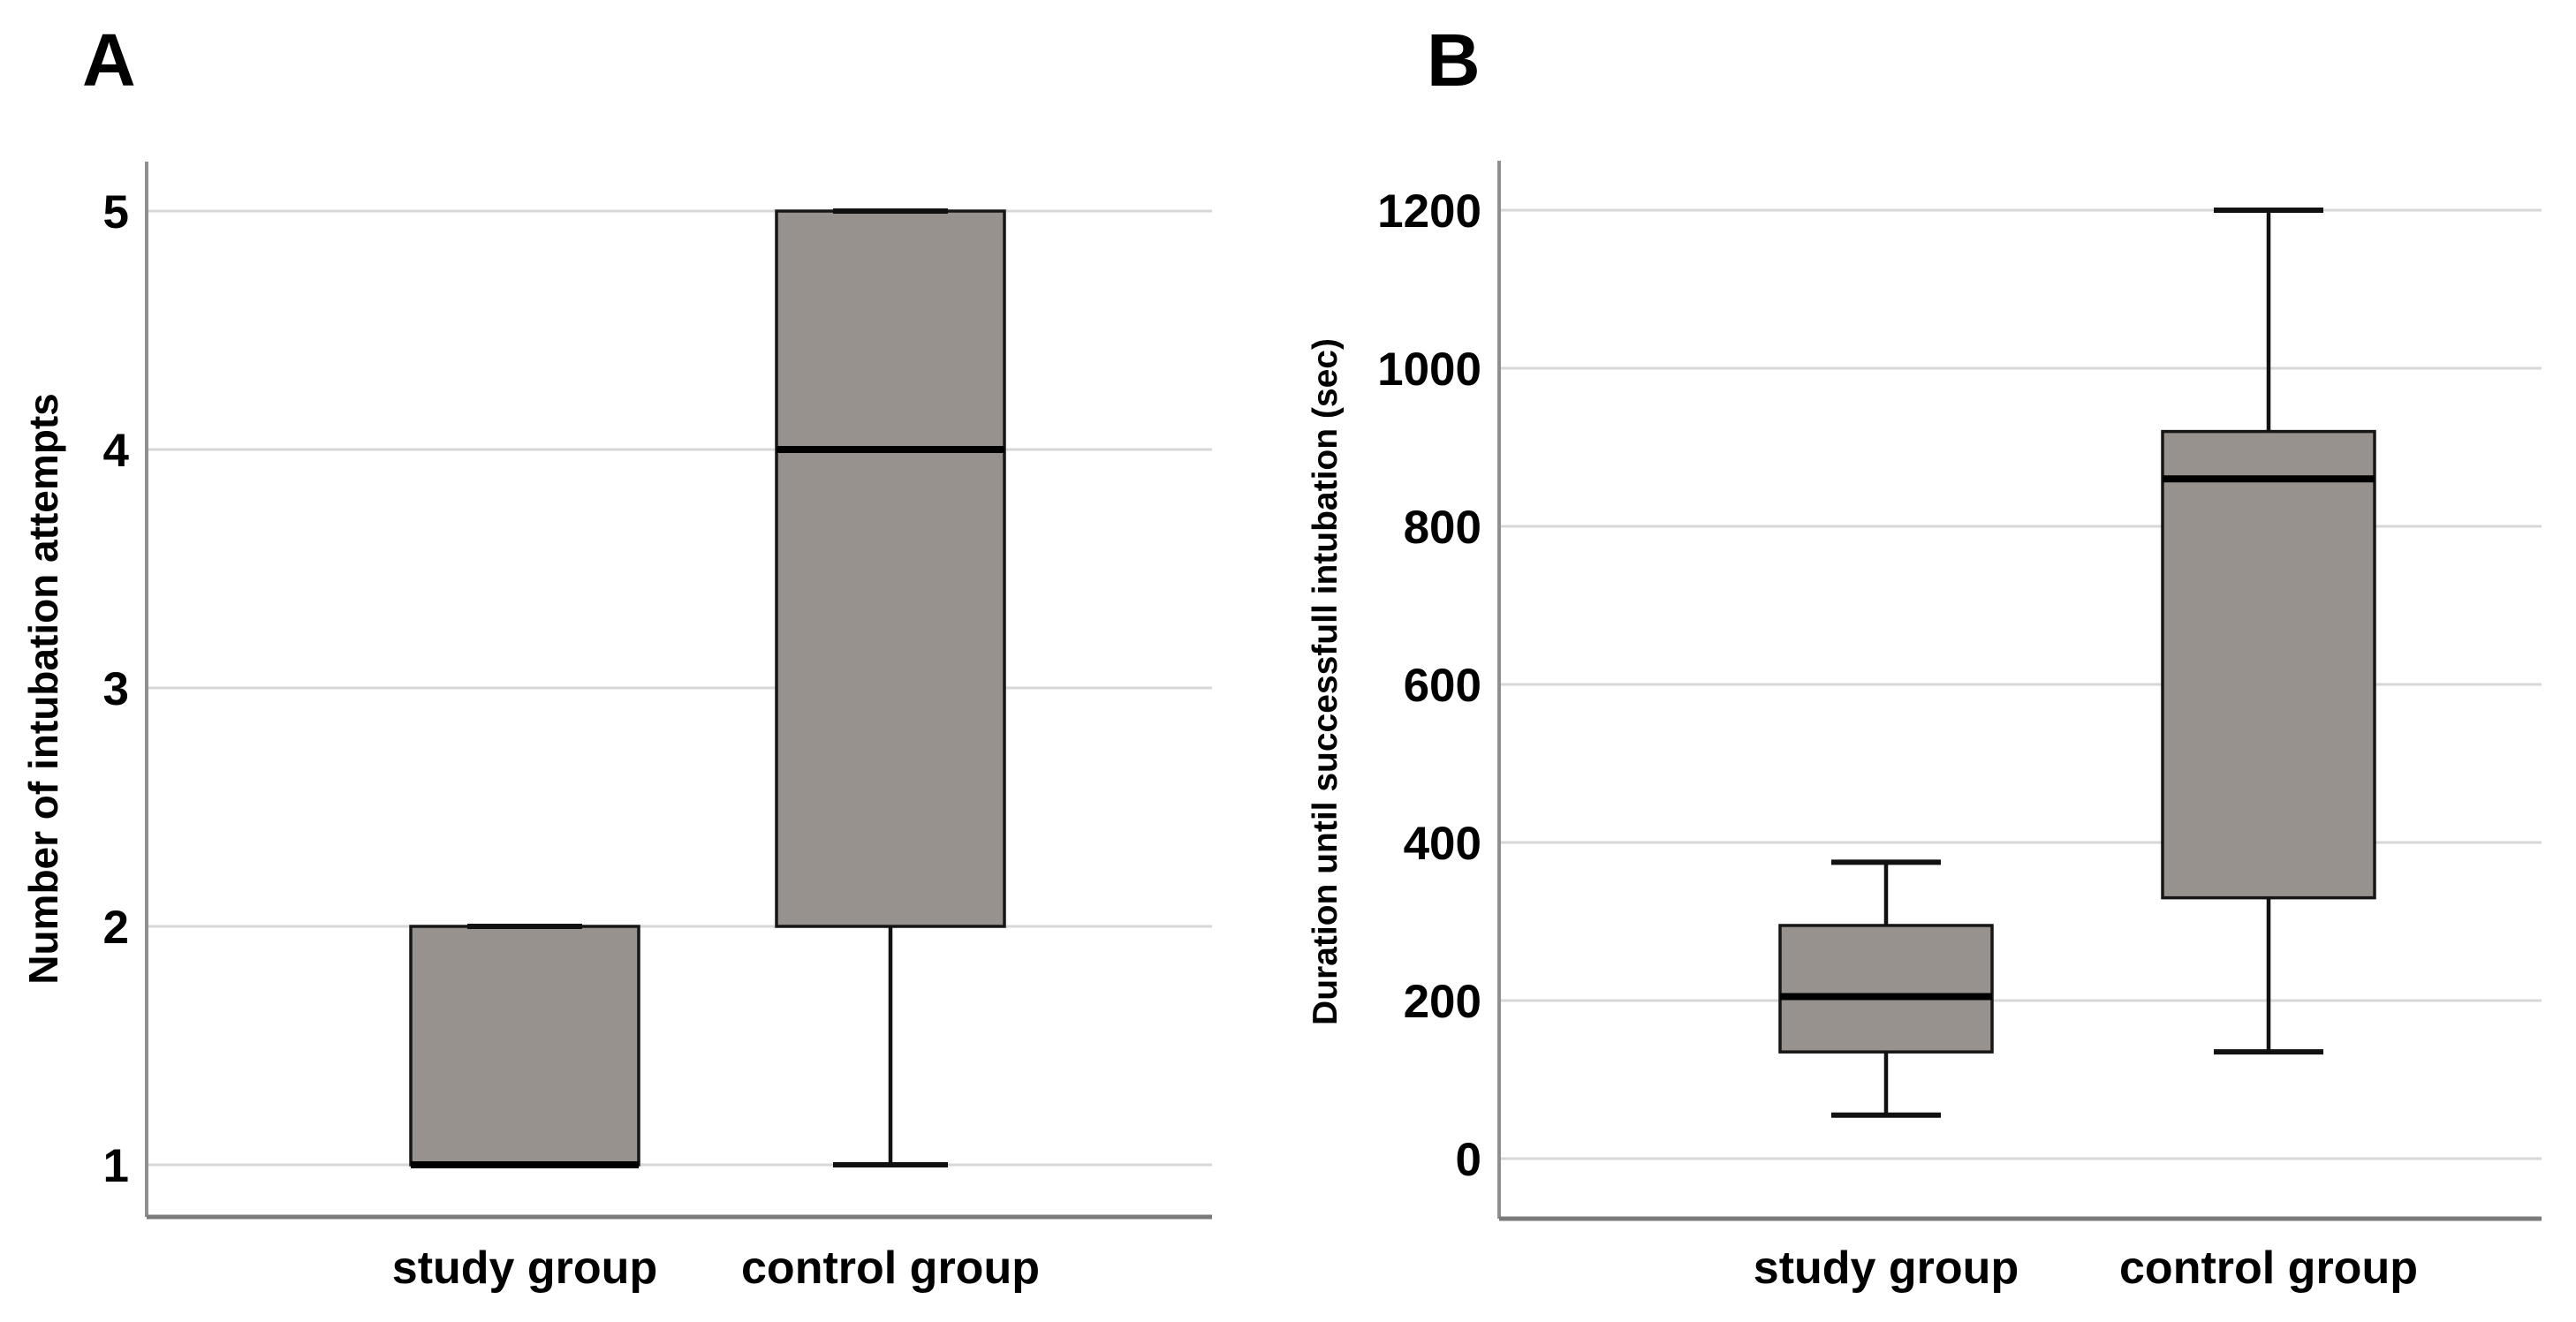 The height and width of the screenshot is (1322, 2576). I want to click on y-tick-label: 1000, so click(1429, 370).